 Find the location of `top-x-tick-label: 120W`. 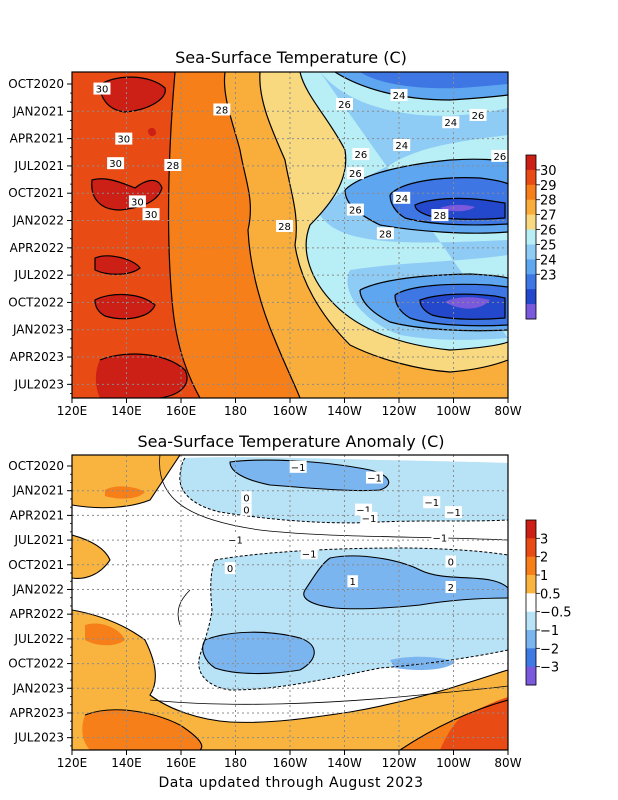

top-x-tick-label: 120W is located at coordinates (399, 411).